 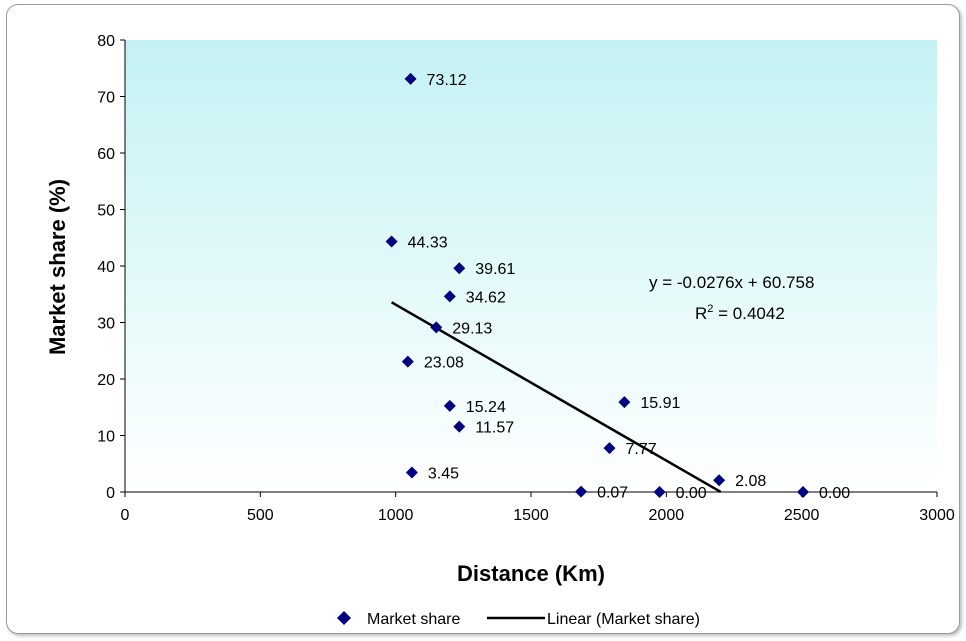 What do you see at coordinates (495, 269) in the screenshot?
I see `data-label: 39.61` at bounding box center [495, 269].